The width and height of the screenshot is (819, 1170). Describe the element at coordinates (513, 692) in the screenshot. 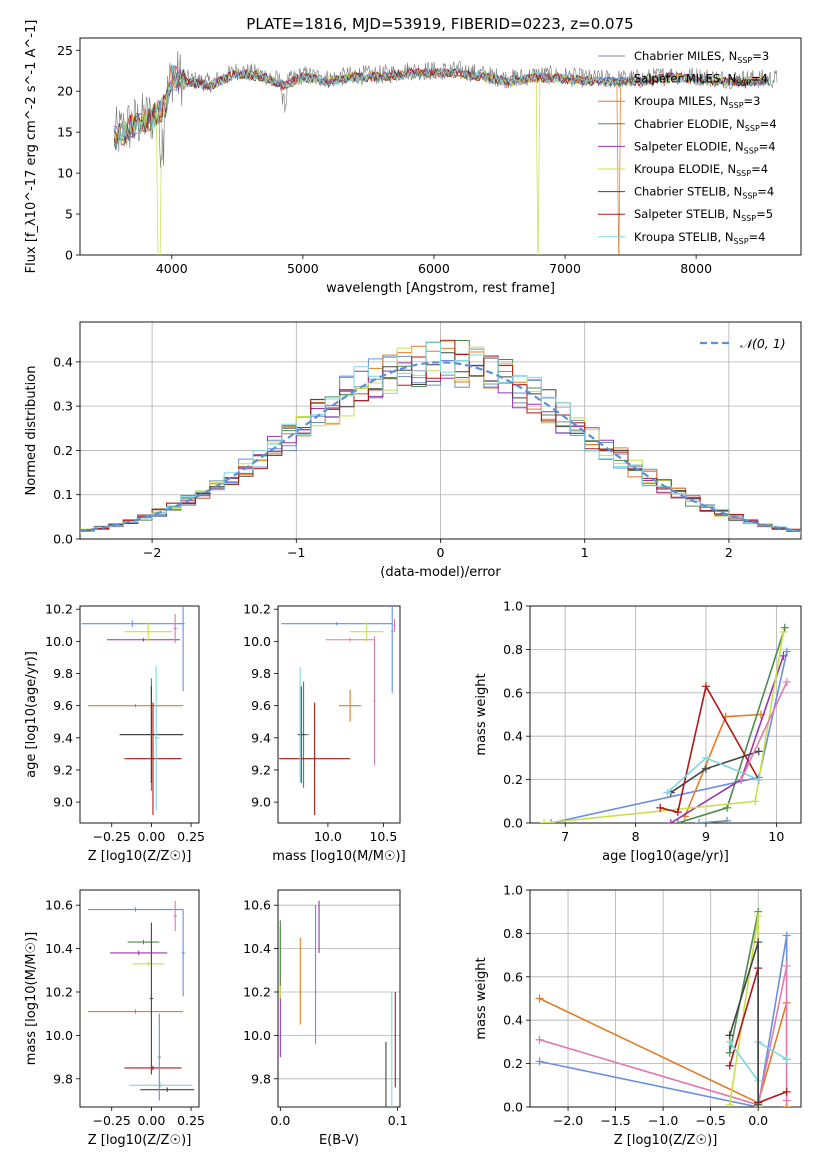

I see `y-tick-label: 0.6` at that location.